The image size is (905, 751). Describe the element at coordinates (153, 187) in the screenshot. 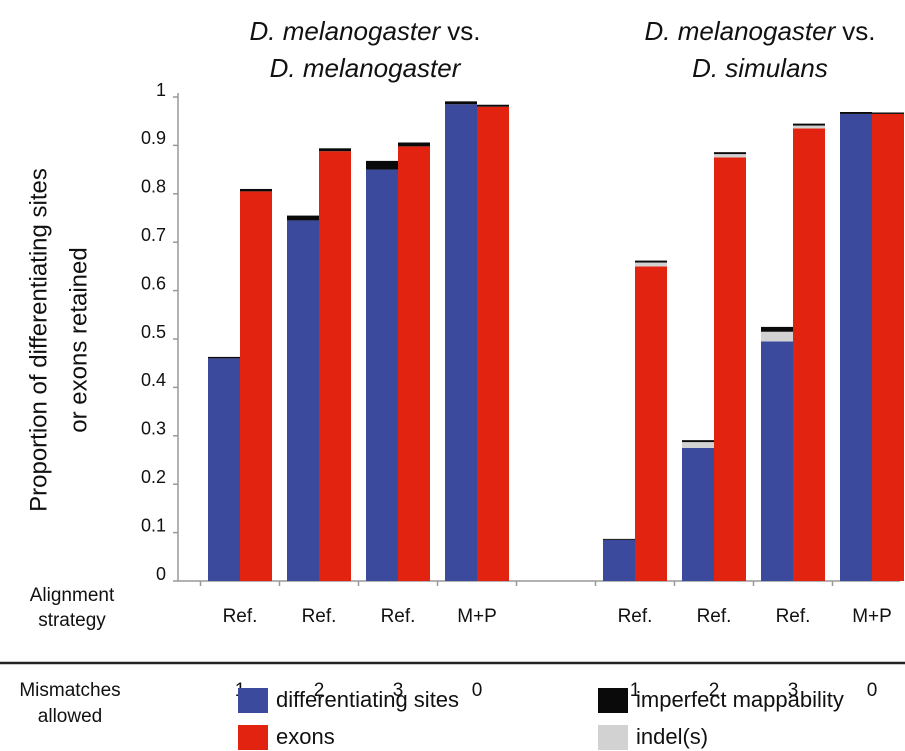

I see `y-tick-label: 0.8` at that location.